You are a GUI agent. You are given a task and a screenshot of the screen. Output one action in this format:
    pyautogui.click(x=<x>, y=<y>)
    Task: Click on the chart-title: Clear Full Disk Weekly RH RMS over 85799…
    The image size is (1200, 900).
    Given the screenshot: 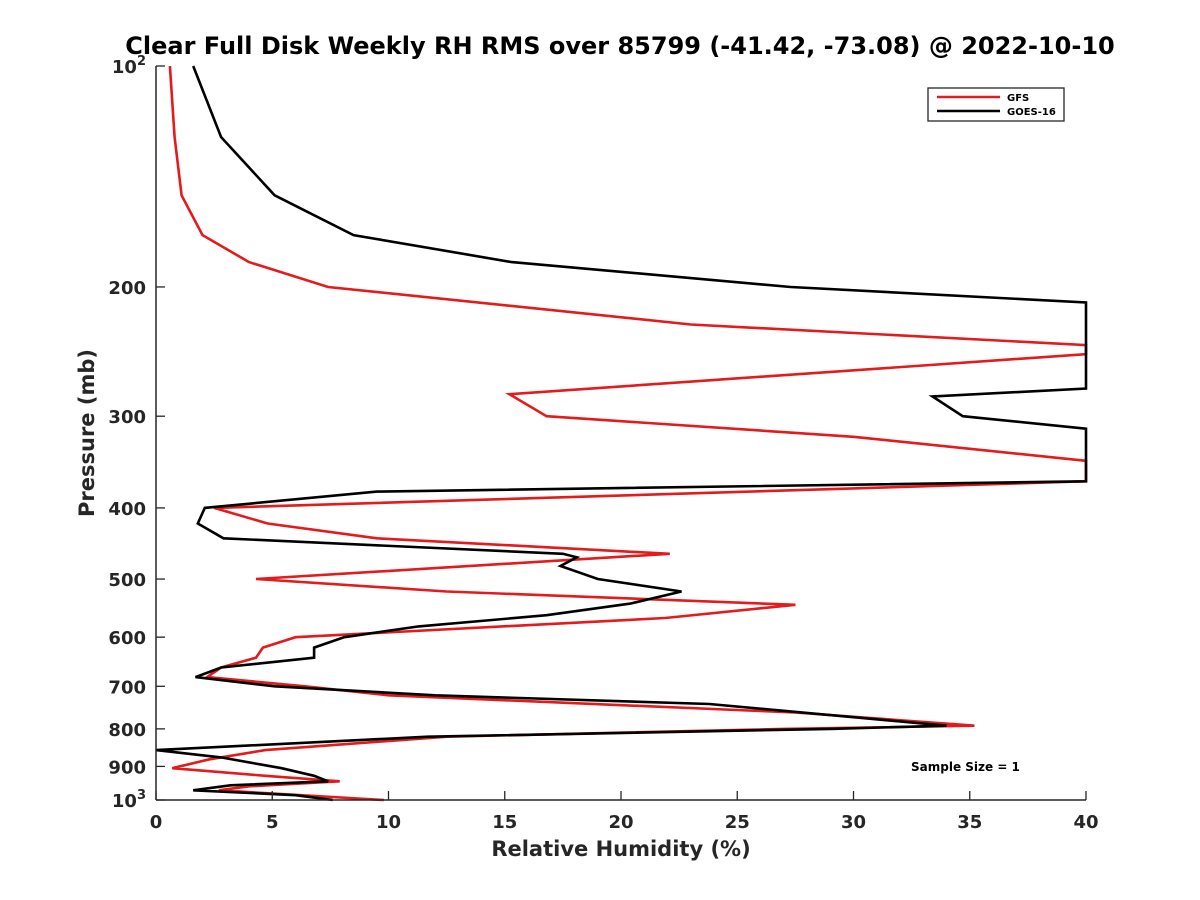 What is the action you would take?
    pyautogui.click(x=619, y=46)
    